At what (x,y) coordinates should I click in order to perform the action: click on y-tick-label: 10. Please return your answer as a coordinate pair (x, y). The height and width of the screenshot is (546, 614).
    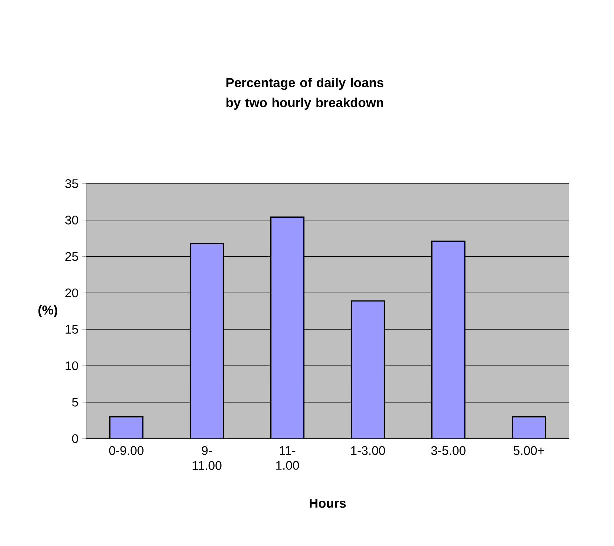
    Looking at the image, I should click on (72, 366).